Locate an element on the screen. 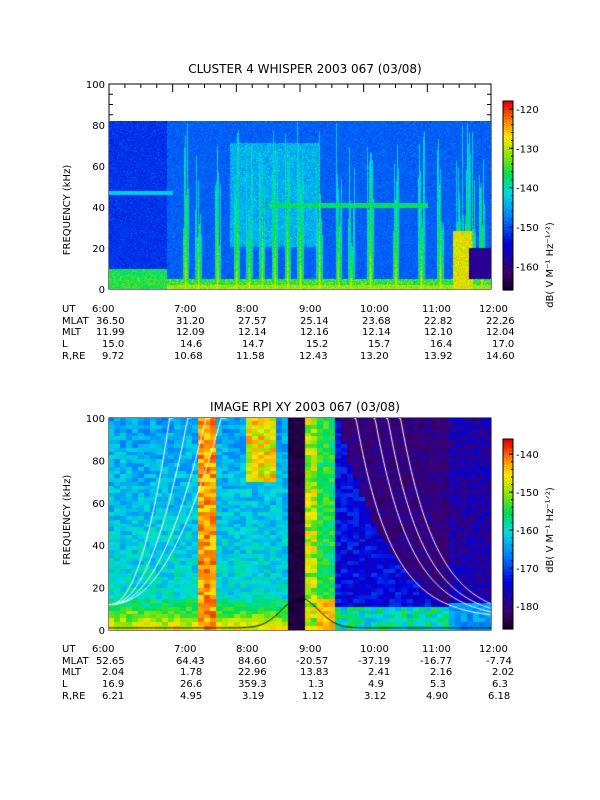 The width and height of the screenshot is (600, 800). colorbar-tick-label: -130 is located at coordinates (527, 149).